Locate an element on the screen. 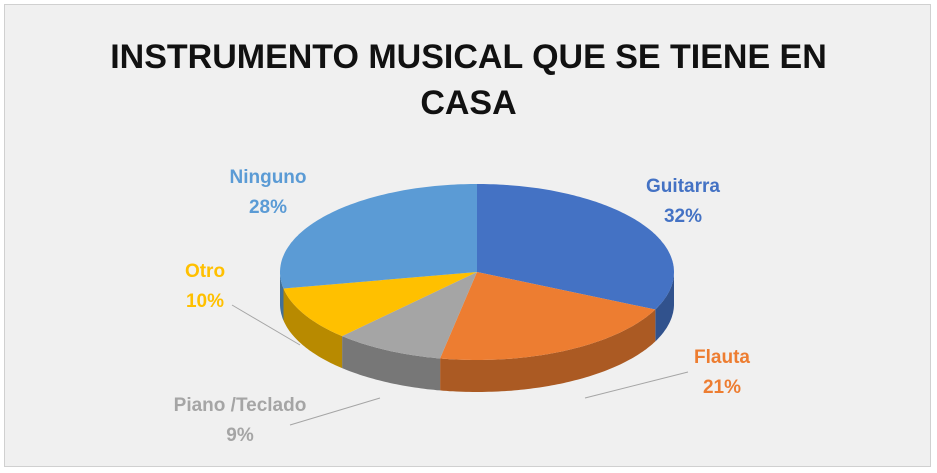  data-label-value: 28% is located at coordinates (268, 207).